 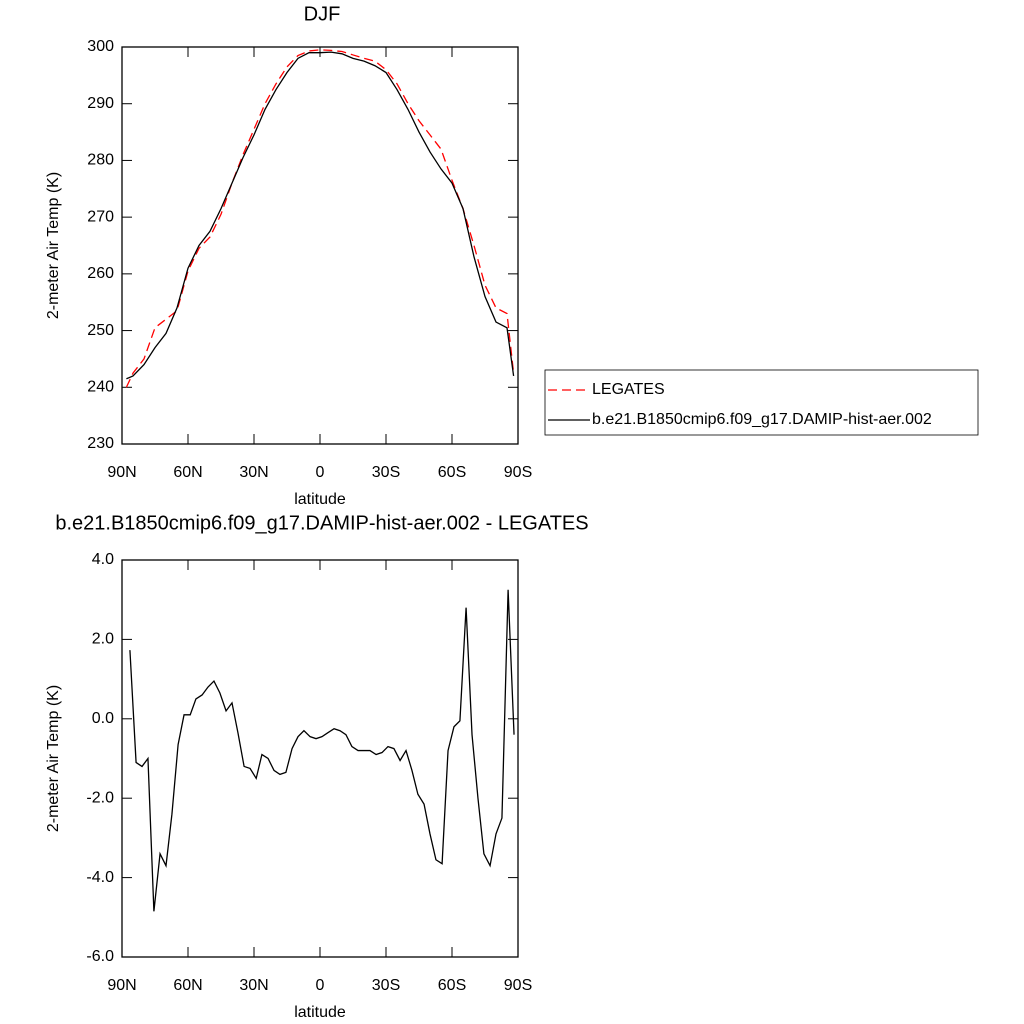 I want to click on y-tick-label: 2.0, so click(x=103, y=639).